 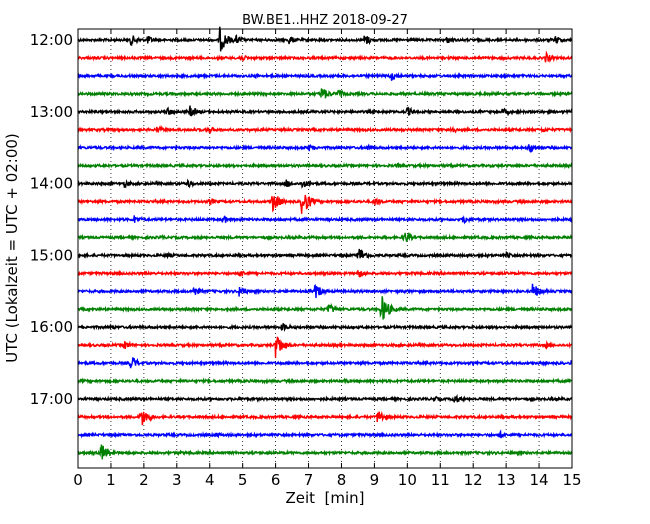 What do you see at coordinates (342, 480) in the screenshot?
I see `x-tick-label: 8` at bounding box center [342, 480].